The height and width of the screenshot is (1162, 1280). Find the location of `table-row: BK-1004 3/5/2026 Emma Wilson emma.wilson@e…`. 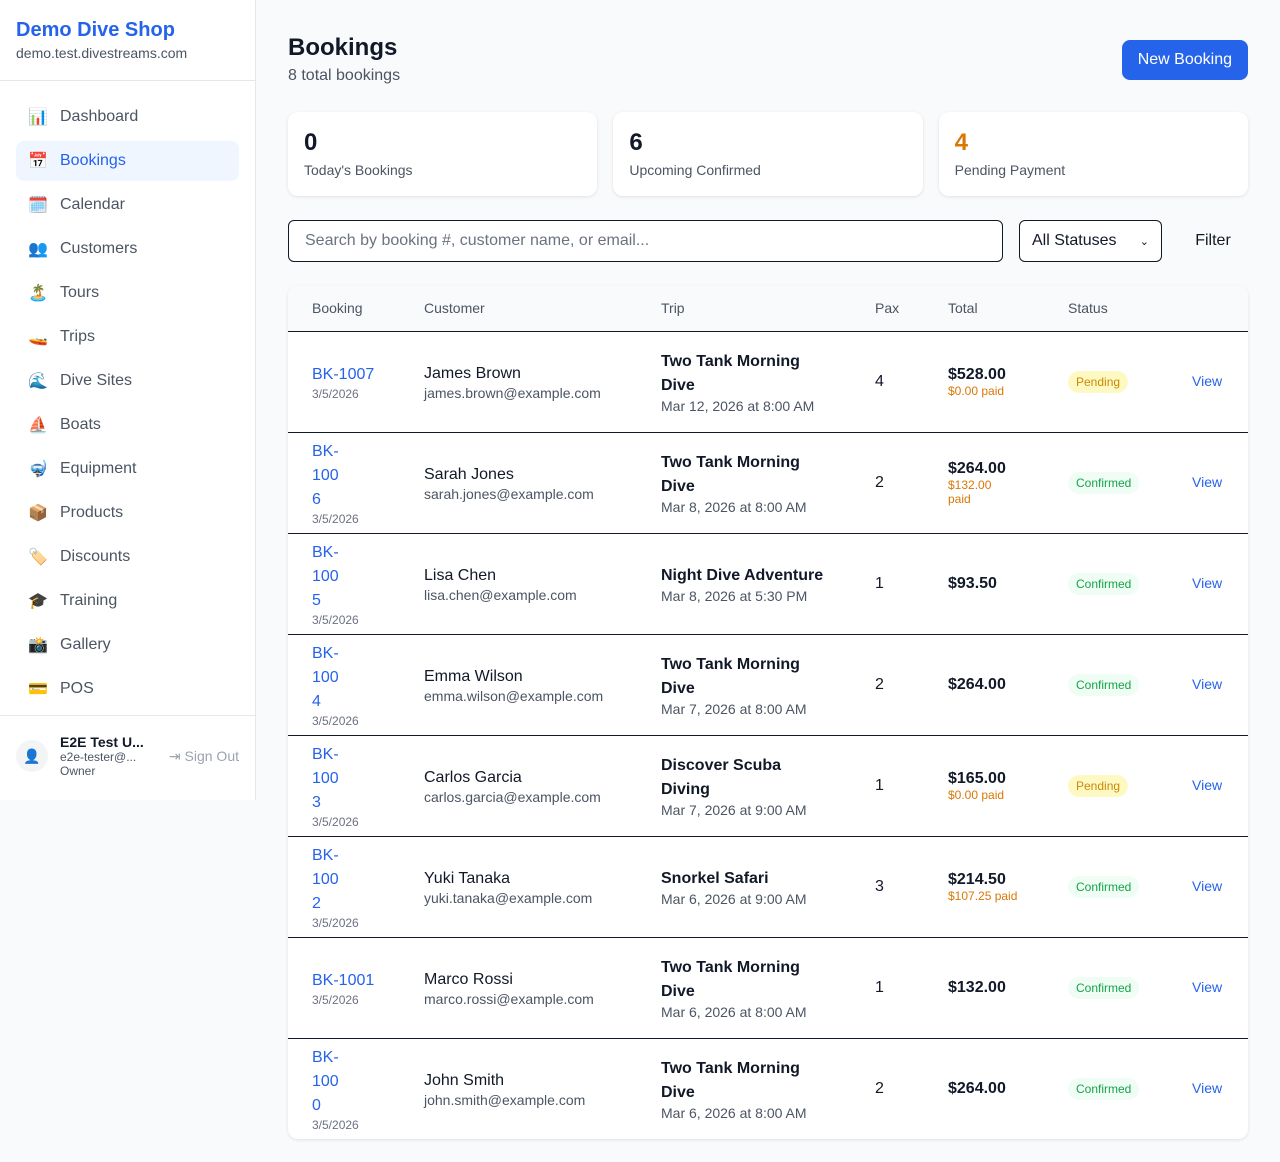

table-row: BK-1004 3/5/2026 Emma Wilson emma.wilson@e… is located at coordinates (768, 684).